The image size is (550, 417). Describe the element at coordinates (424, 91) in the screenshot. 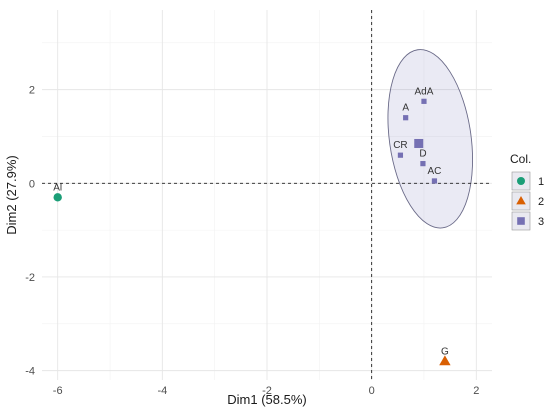

I see `point-label-ada: AdA` at that location.